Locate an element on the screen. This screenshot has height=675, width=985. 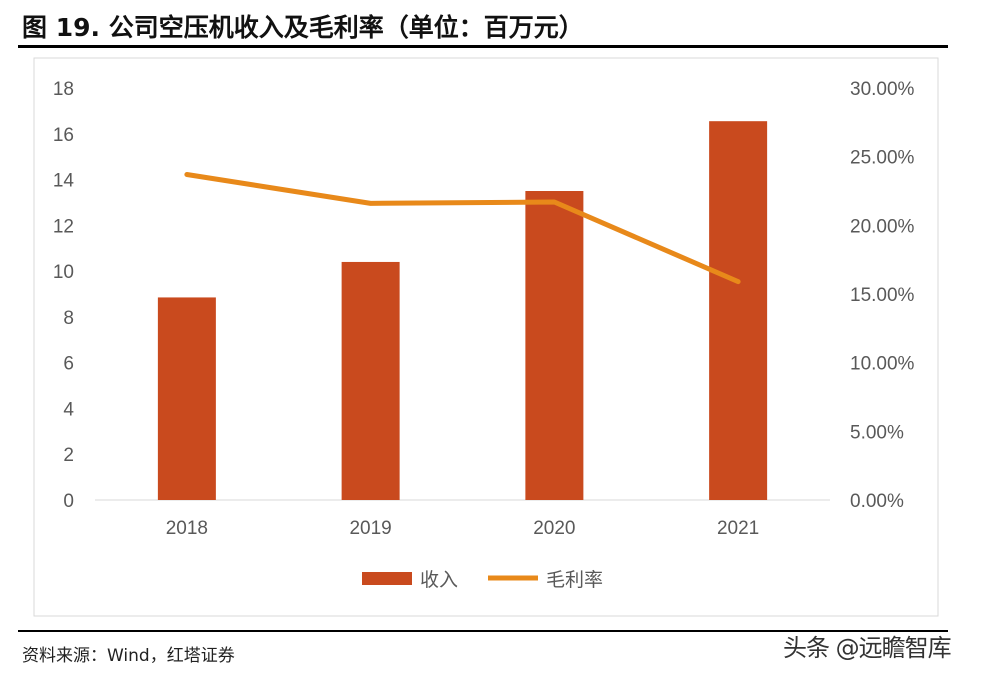
left-tick-label: 14 is located at coordinates (64, 181).